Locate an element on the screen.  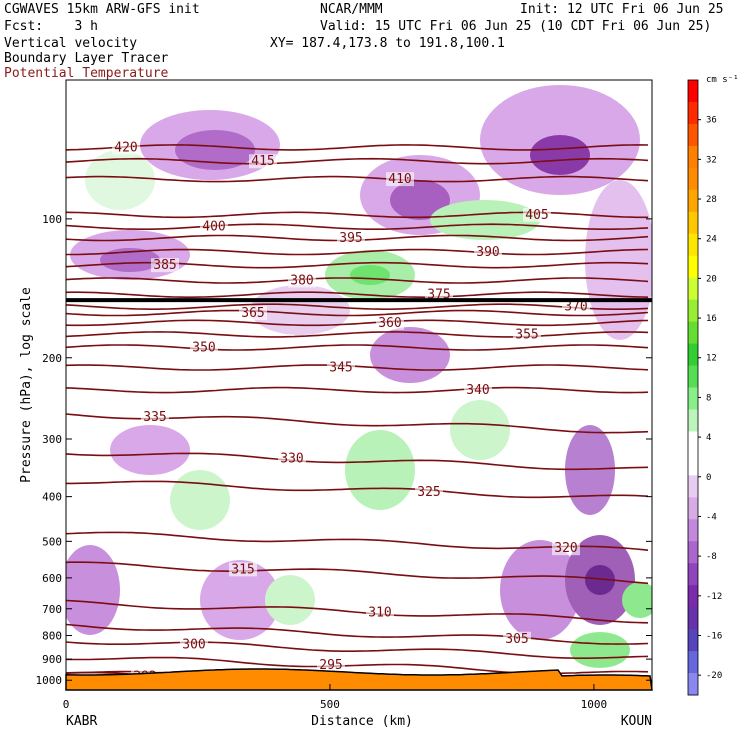
theta-label: 355 is located at coordinates (526, 334).